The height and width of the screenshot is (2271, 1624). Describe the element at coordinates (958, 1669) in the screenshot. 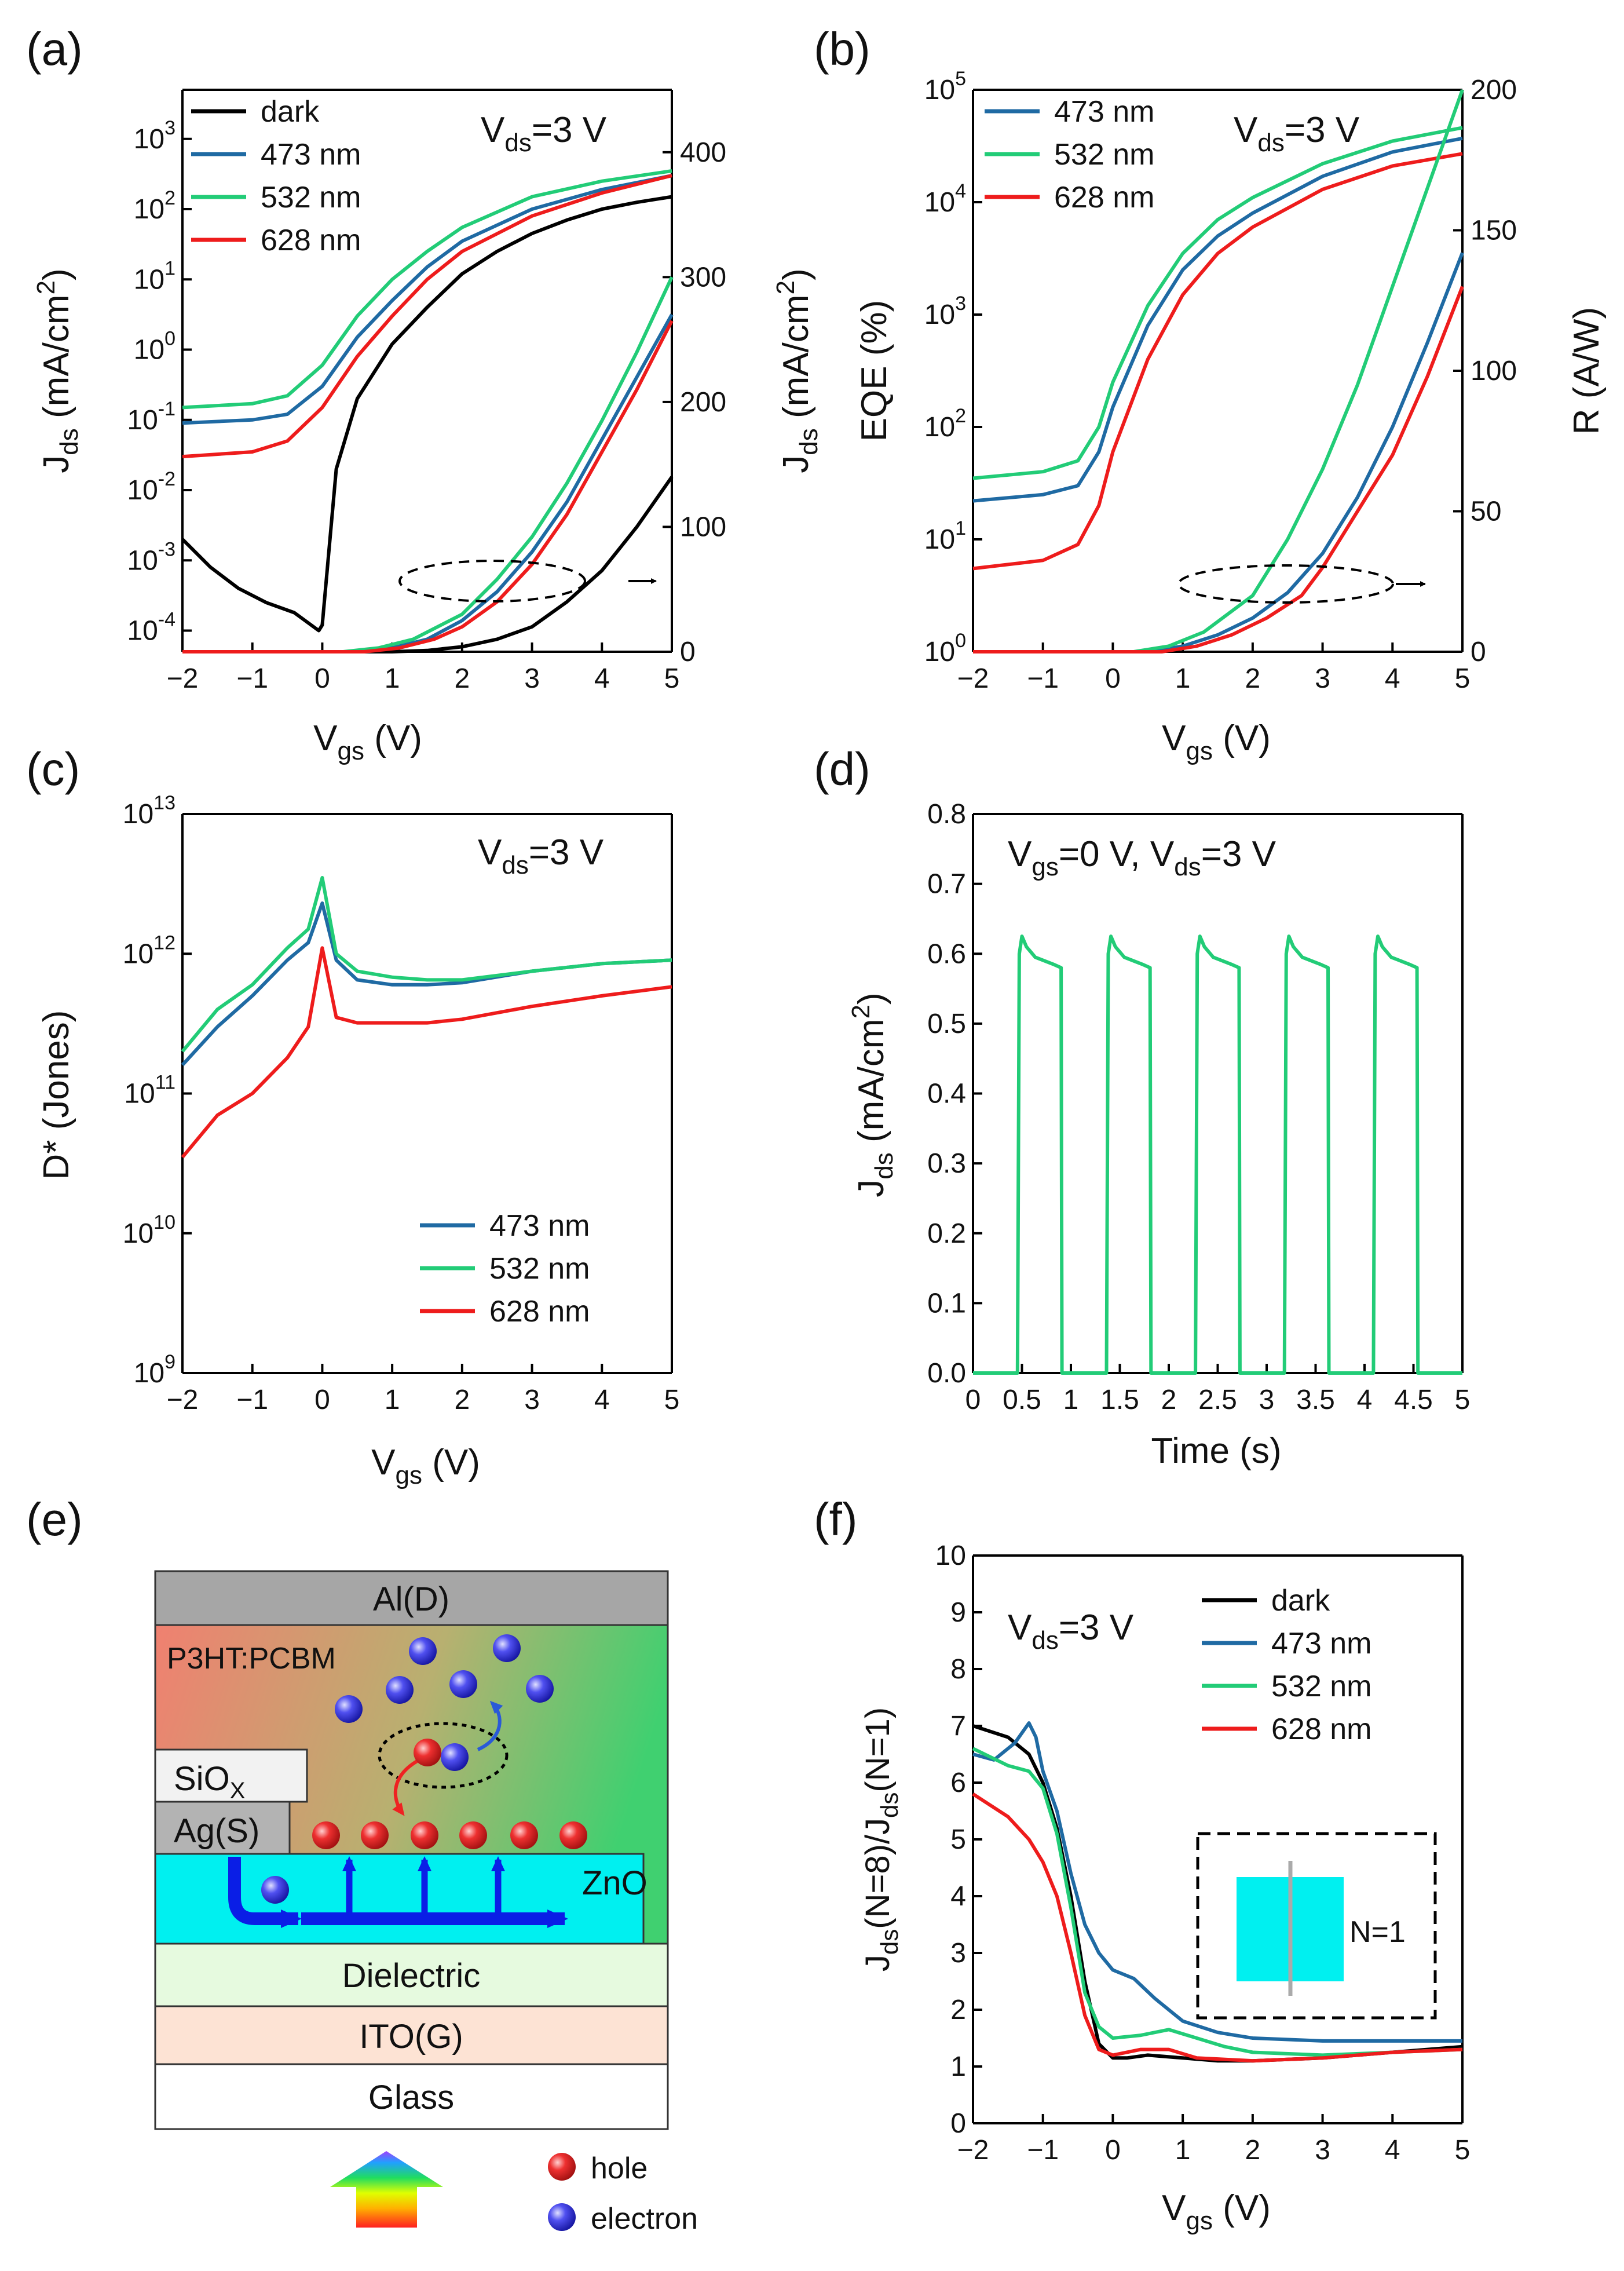

I see `y-tick-label: 8` at that location.